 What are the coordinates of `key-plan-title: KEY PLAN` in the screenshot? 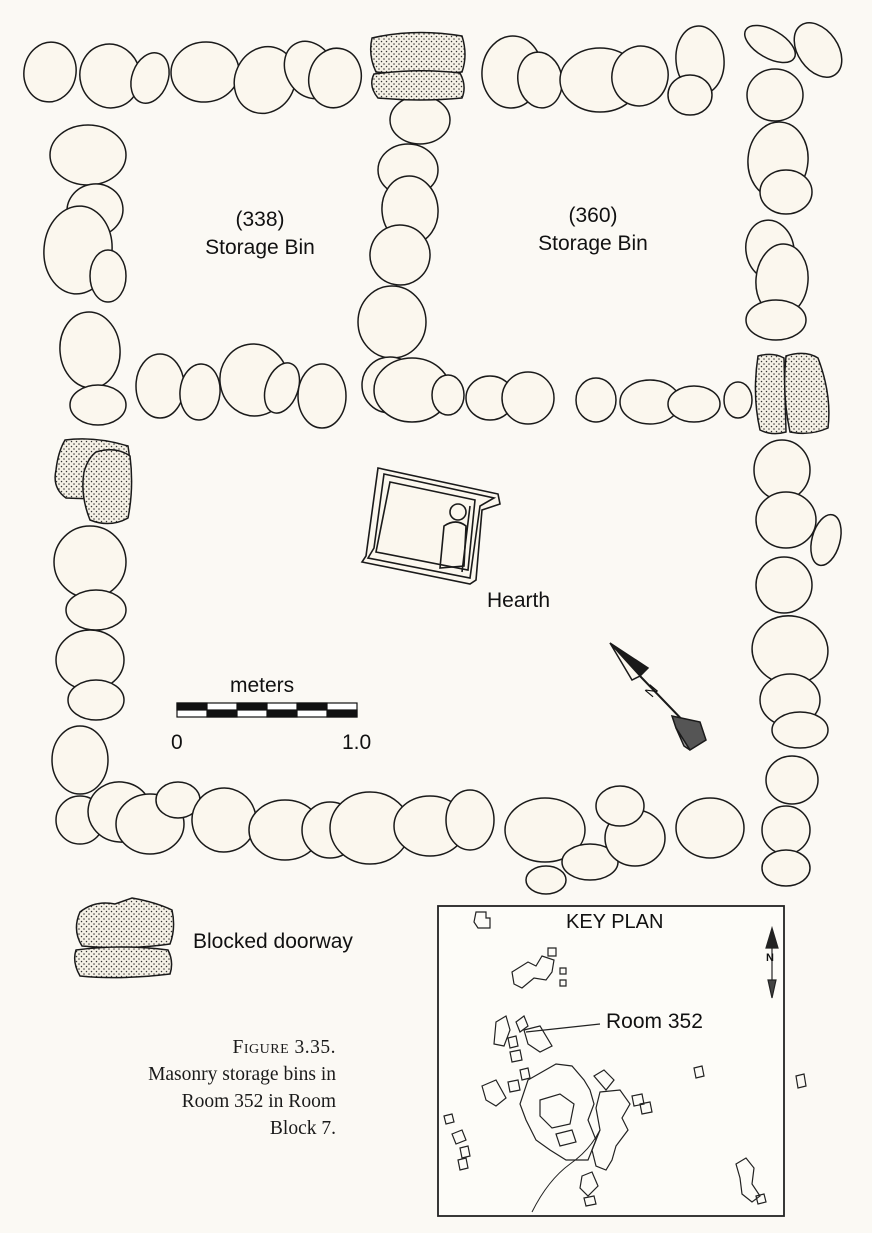 It's located at (615, 922).